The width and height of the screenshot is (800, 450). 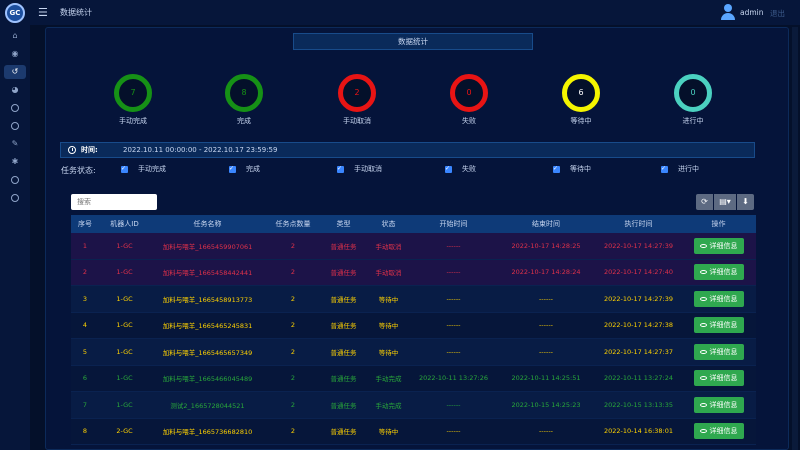 What do you see at coordinates (244, 169) in the screenshot?
I see `filter-checkbox-complete: 完成` at bounding box center [244, 169].